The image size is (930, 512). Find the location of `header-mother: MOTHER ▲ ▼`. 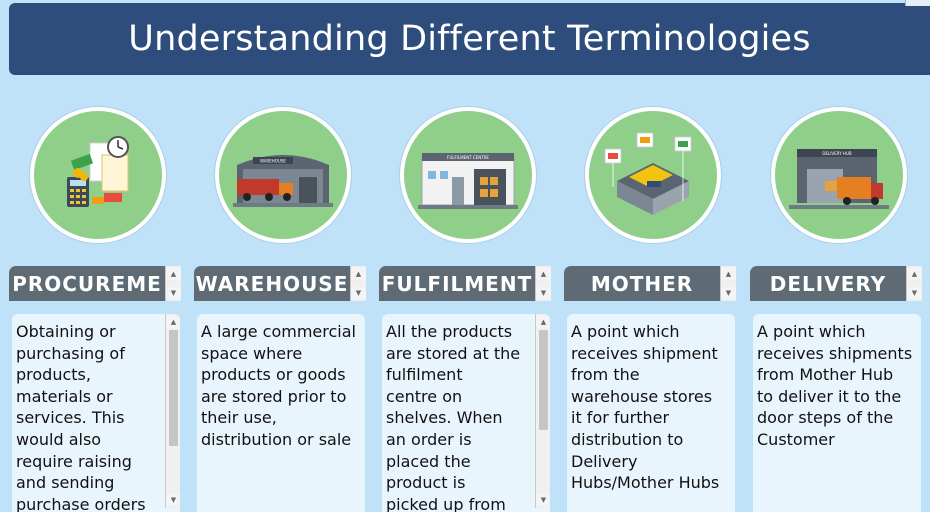

header-mother: MOTHER ▲ ▼ is located at coordinates (650, 283).